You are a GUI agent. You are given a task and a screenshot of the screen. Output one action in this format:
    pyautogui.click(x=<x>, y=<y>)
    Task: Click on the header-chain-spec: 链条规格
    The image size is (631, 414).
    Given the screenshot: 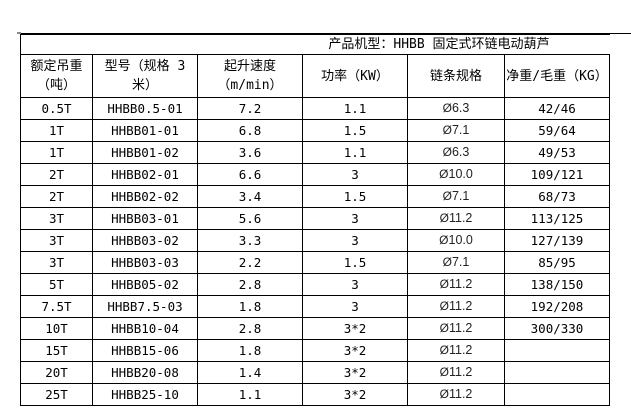 What is the action you would take?
    pyautogui.click(x=456, y=76)
    